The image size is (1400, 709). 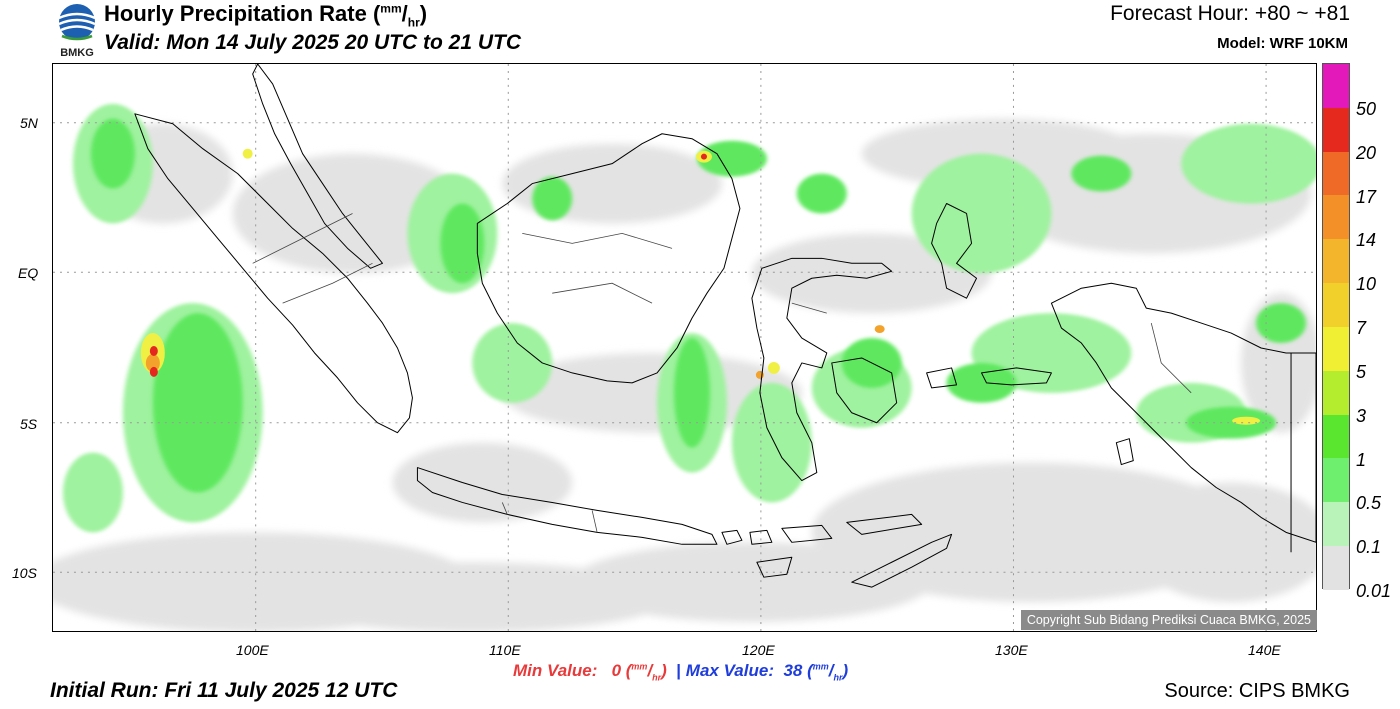 What do you see at coordinates (28, 273) in the screenshot?
I see `lat-label-eq: EQ` at bounding box center [28, 273].